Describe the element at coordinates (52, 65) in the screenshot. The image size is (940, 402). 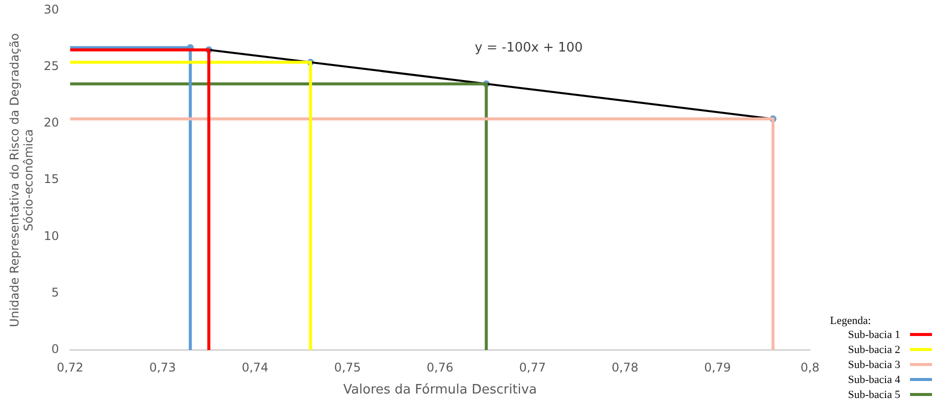
I see `y-tick-label: 25` at that location.